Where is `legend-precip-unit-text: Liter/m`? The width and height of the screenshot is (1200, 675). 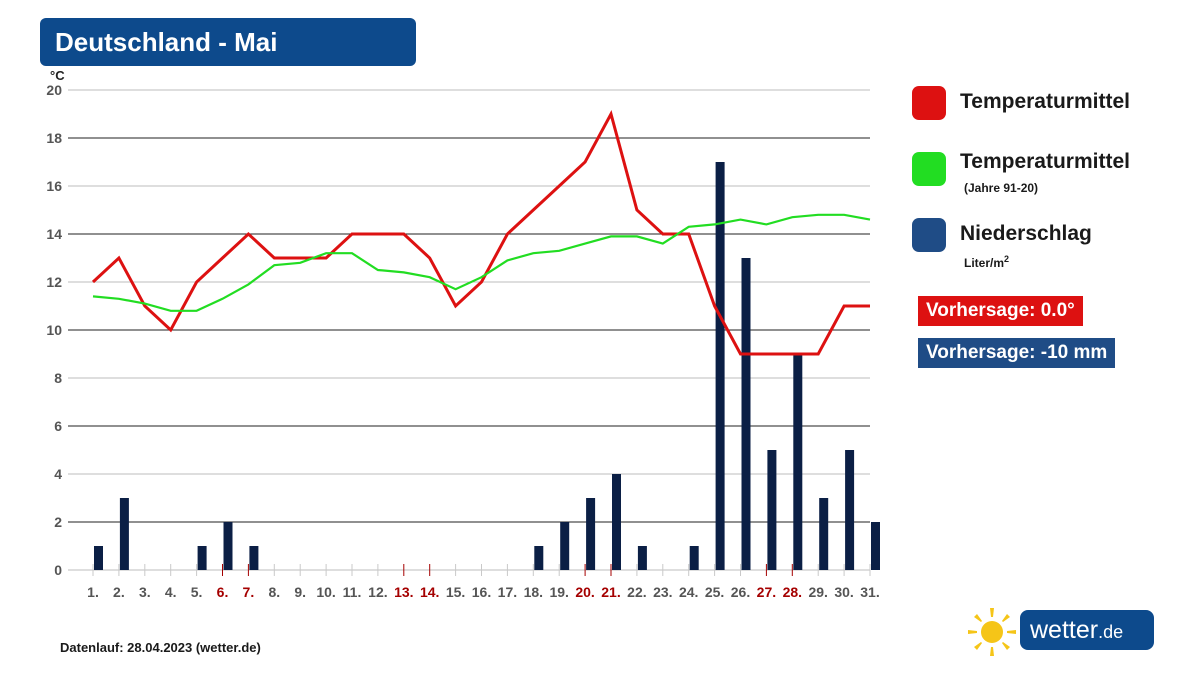
legend-precip-unit-text: Liter/m is located at coordinates (984, 263).